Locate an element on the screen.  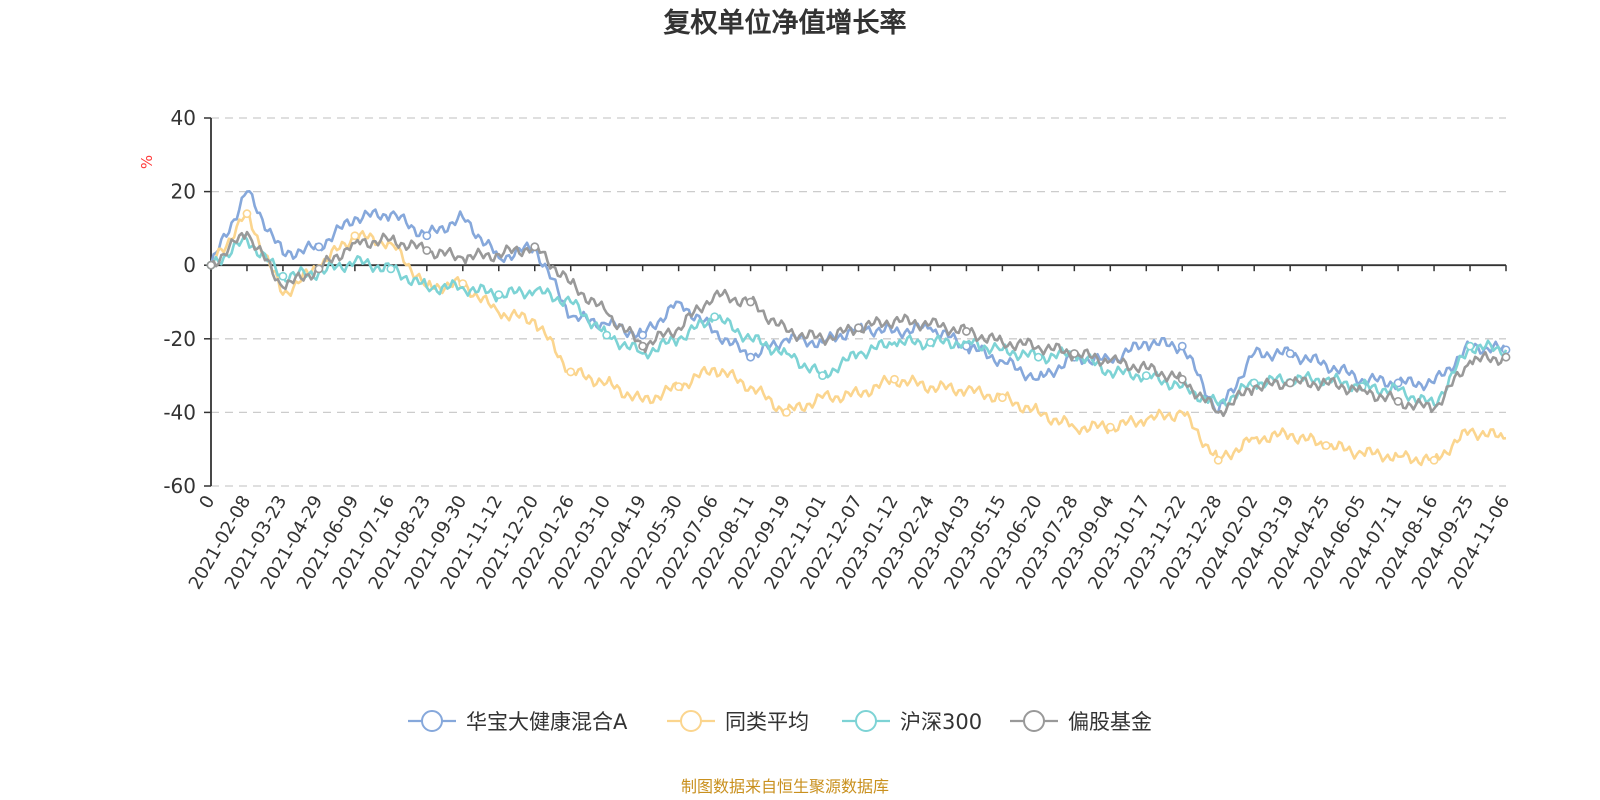
y-axis-unit: % is located at coordinates (147, 162).